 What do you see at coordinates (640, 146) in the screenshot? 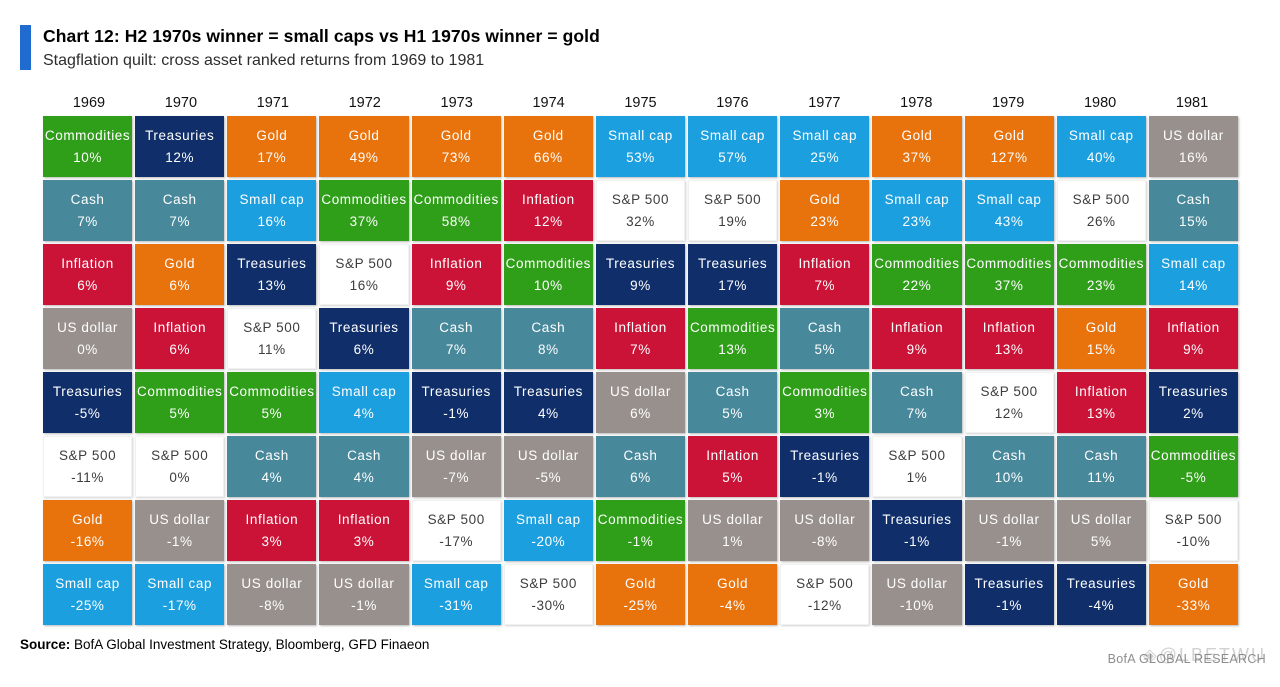
I see `quilt-cell: Small cap 53%` at bounding box center [640, 146].